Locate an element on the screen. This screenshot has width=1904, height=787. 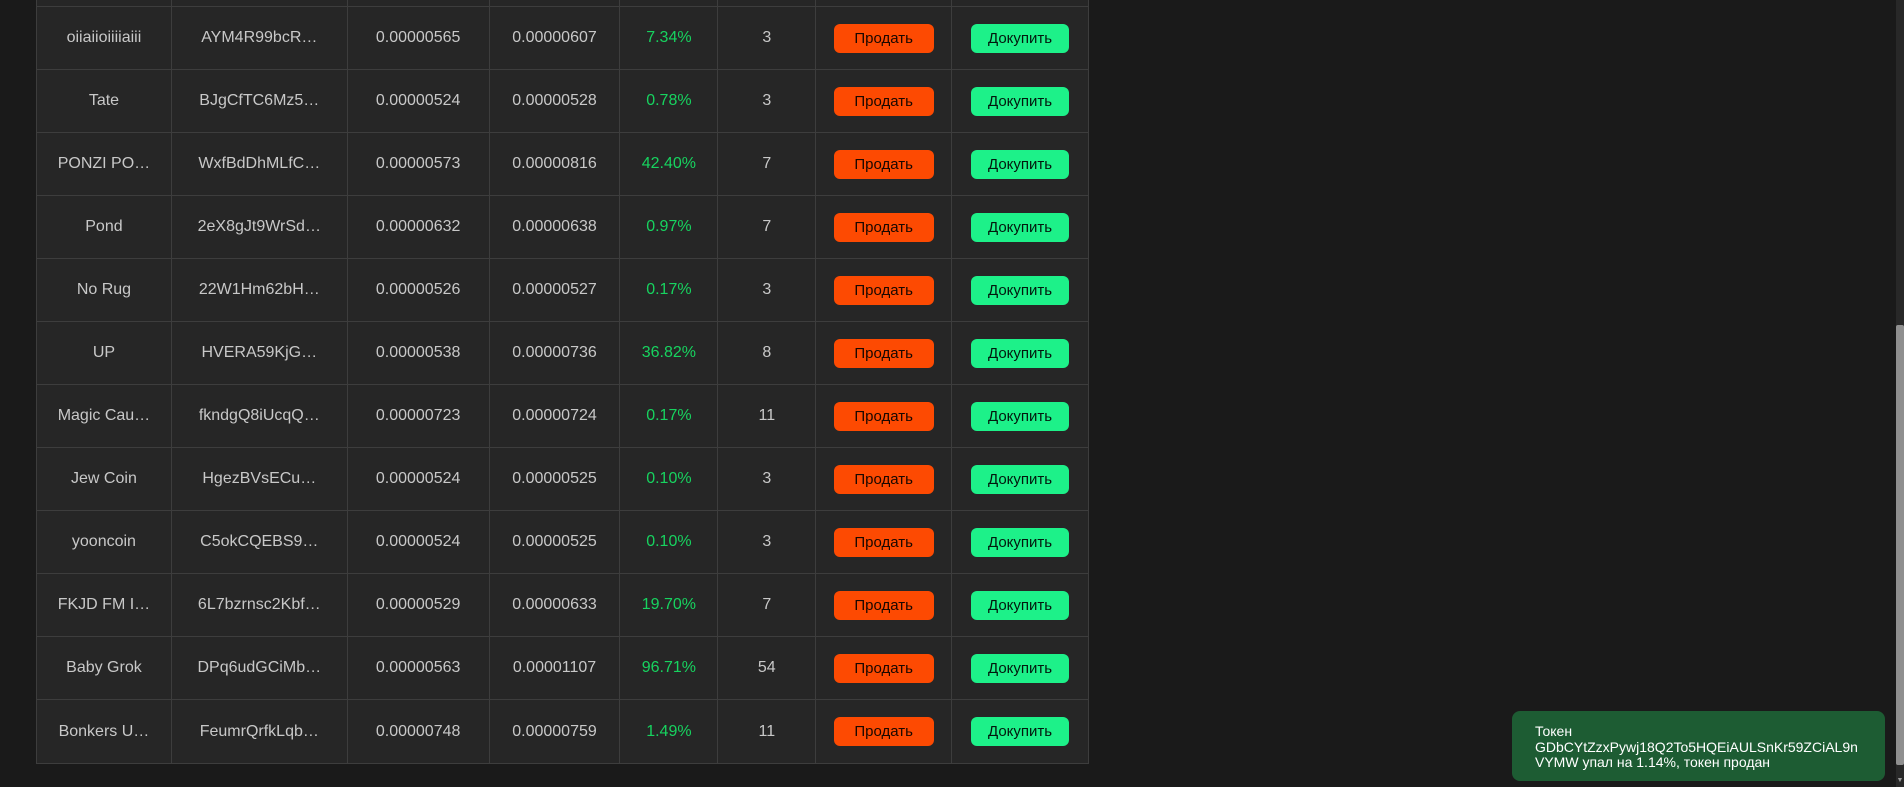
change-percent-cell: 0.78% is located at coordinates (669, 101).